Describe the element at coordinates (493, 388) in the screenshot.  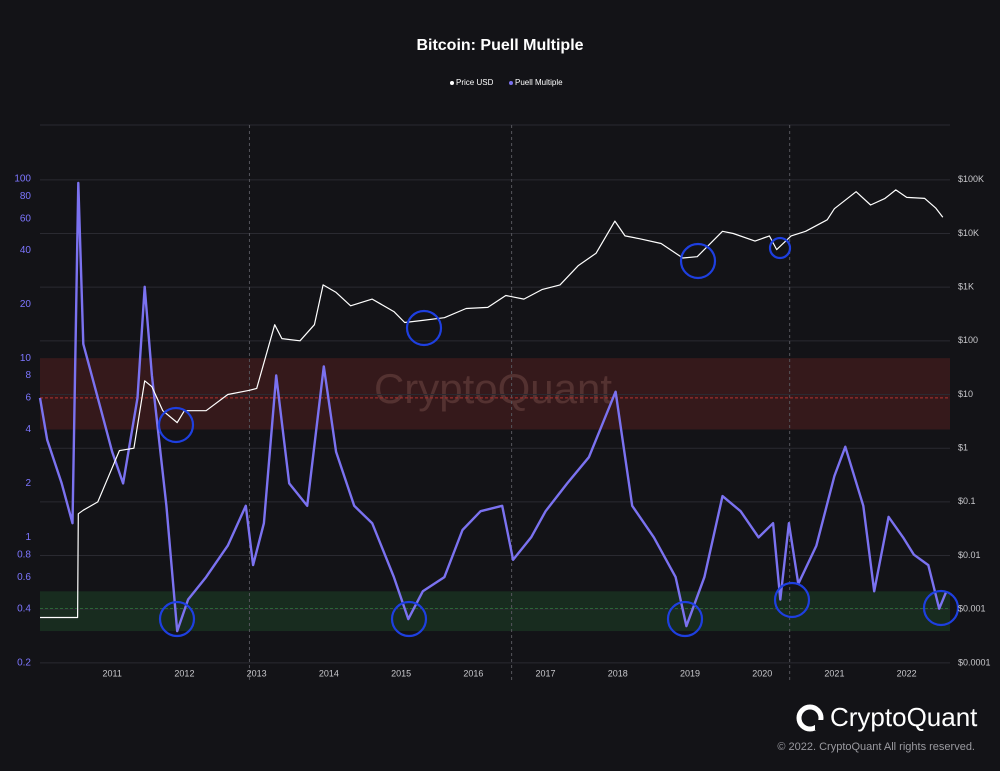
I see `watermark: CryptoQuant` at that location.